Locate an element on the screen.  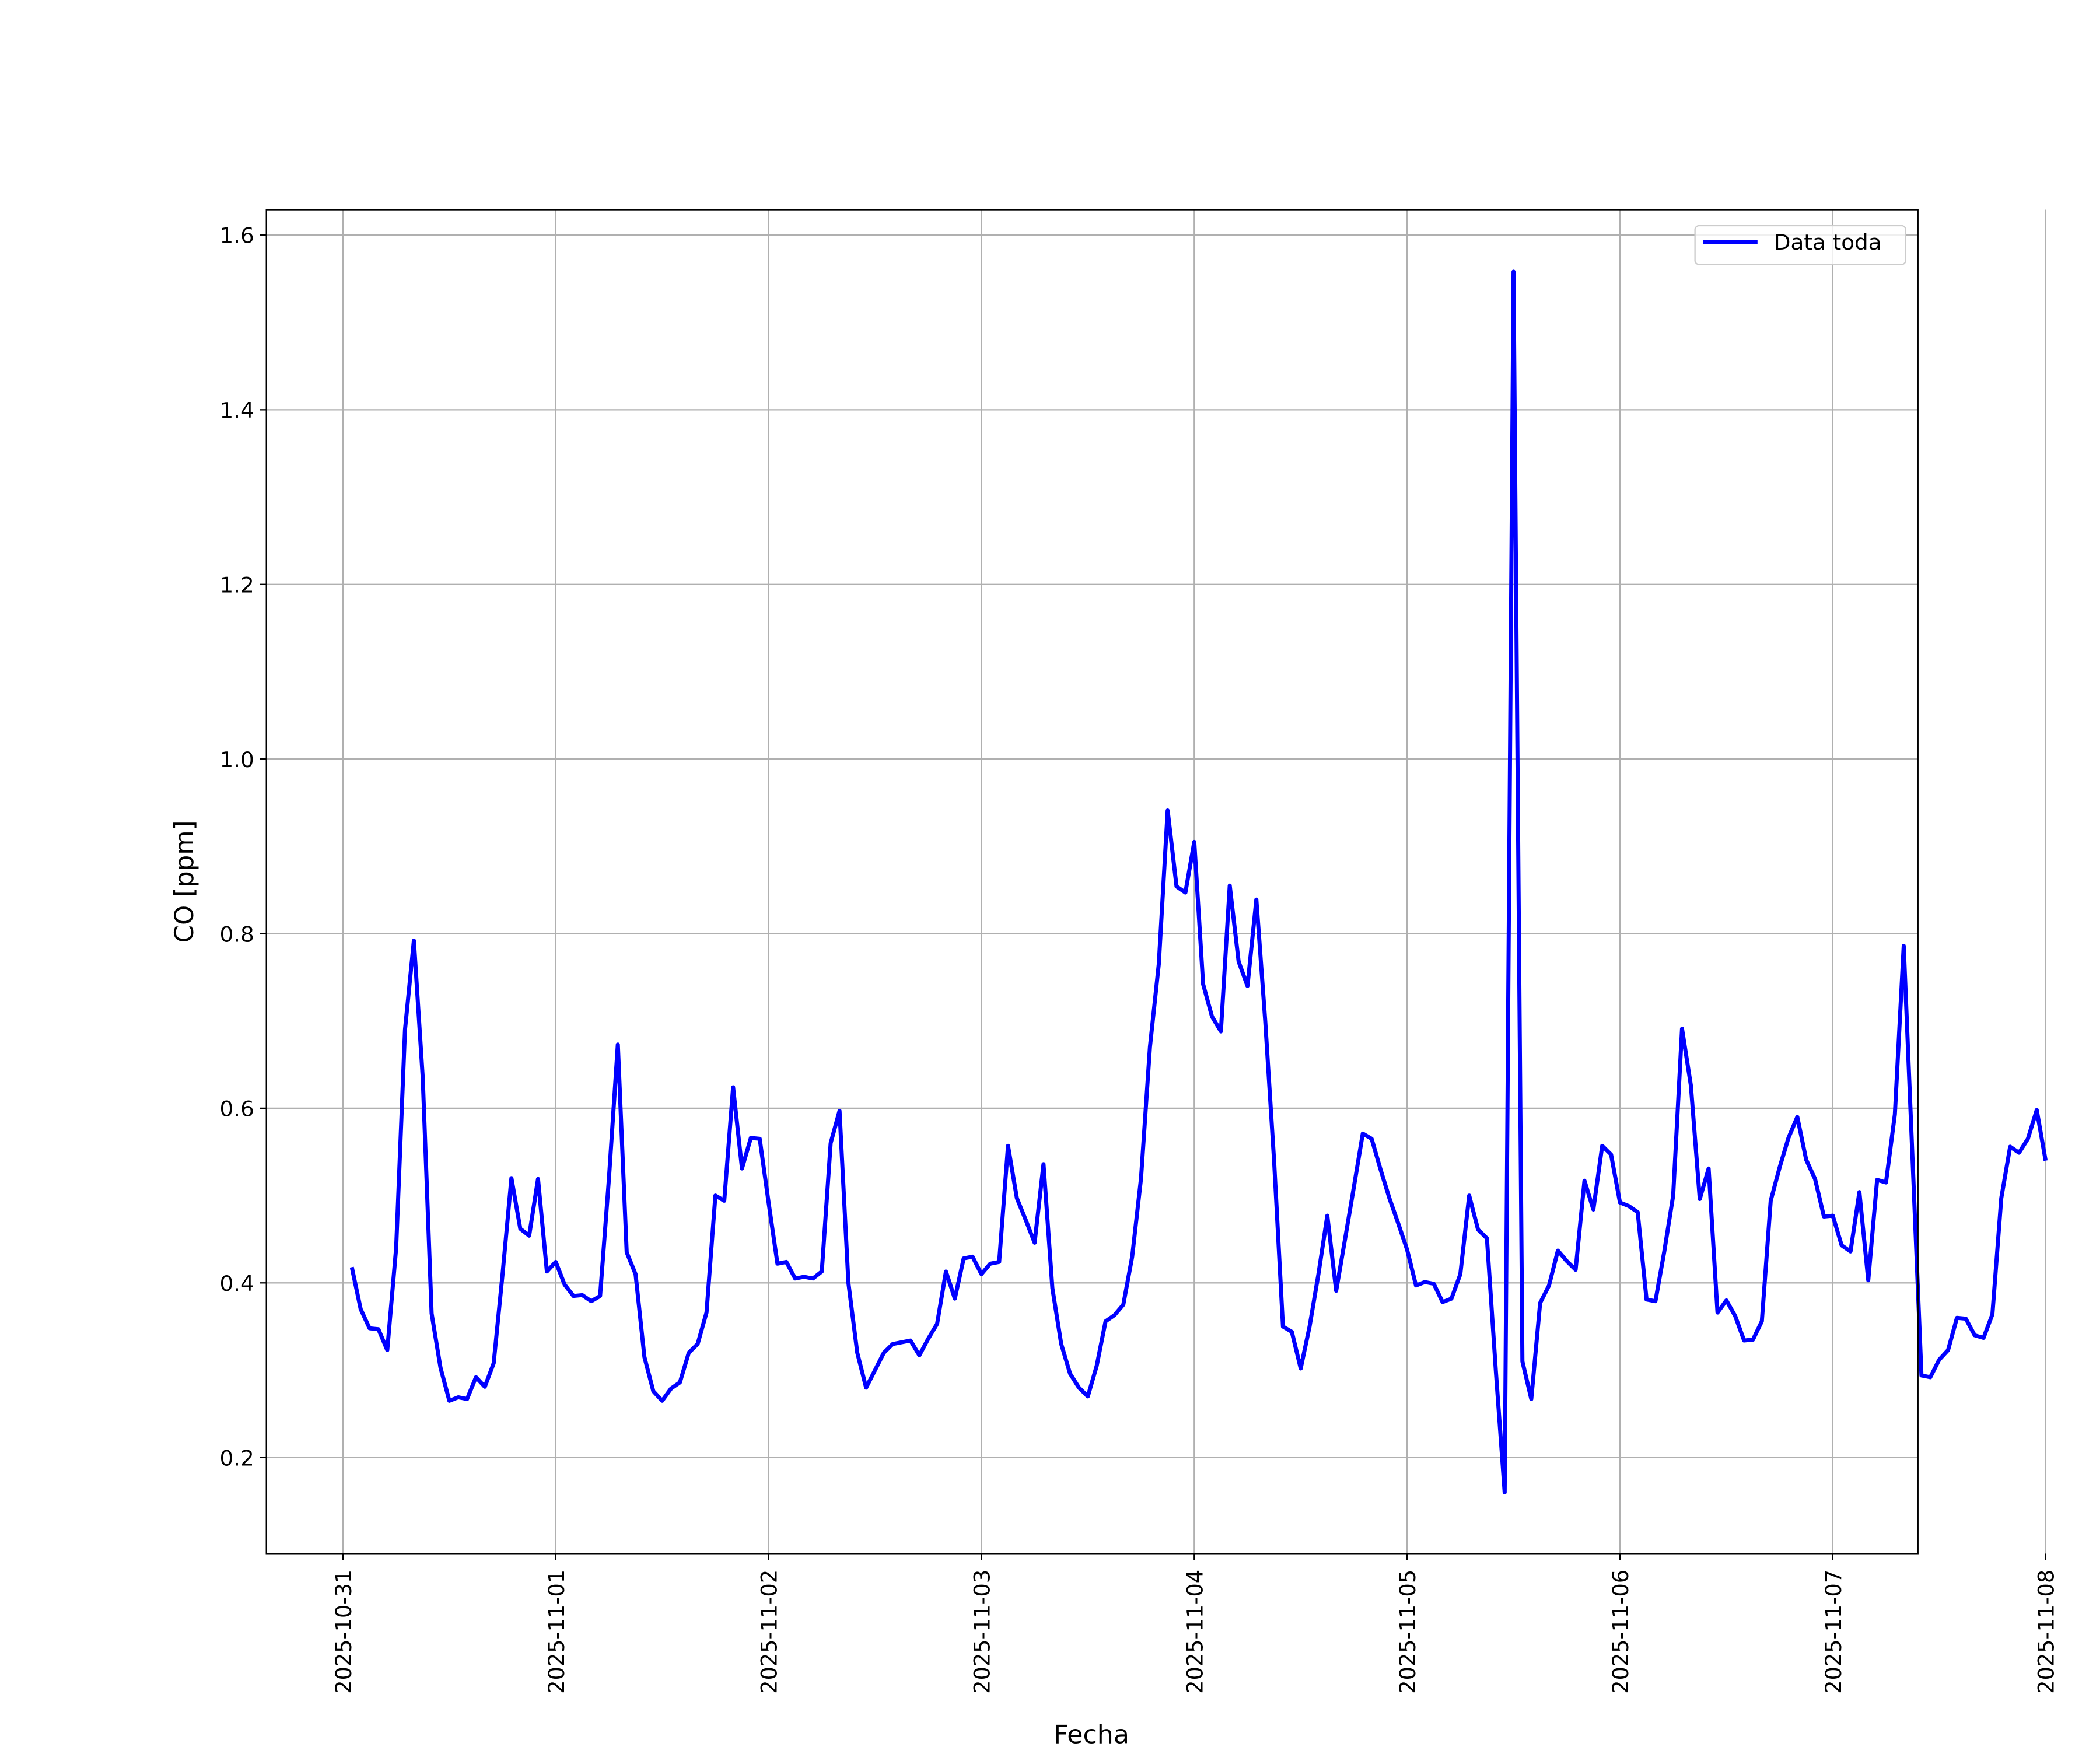
y-tick-label: 1.4 is located at coordinates (236, 410).